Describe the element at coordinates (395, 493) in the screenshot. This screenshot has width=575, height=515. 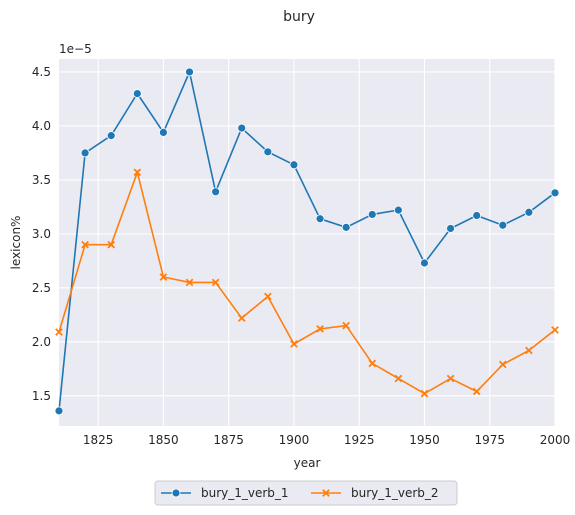
I see `legend-label: bury_1_verb_2` at that location.